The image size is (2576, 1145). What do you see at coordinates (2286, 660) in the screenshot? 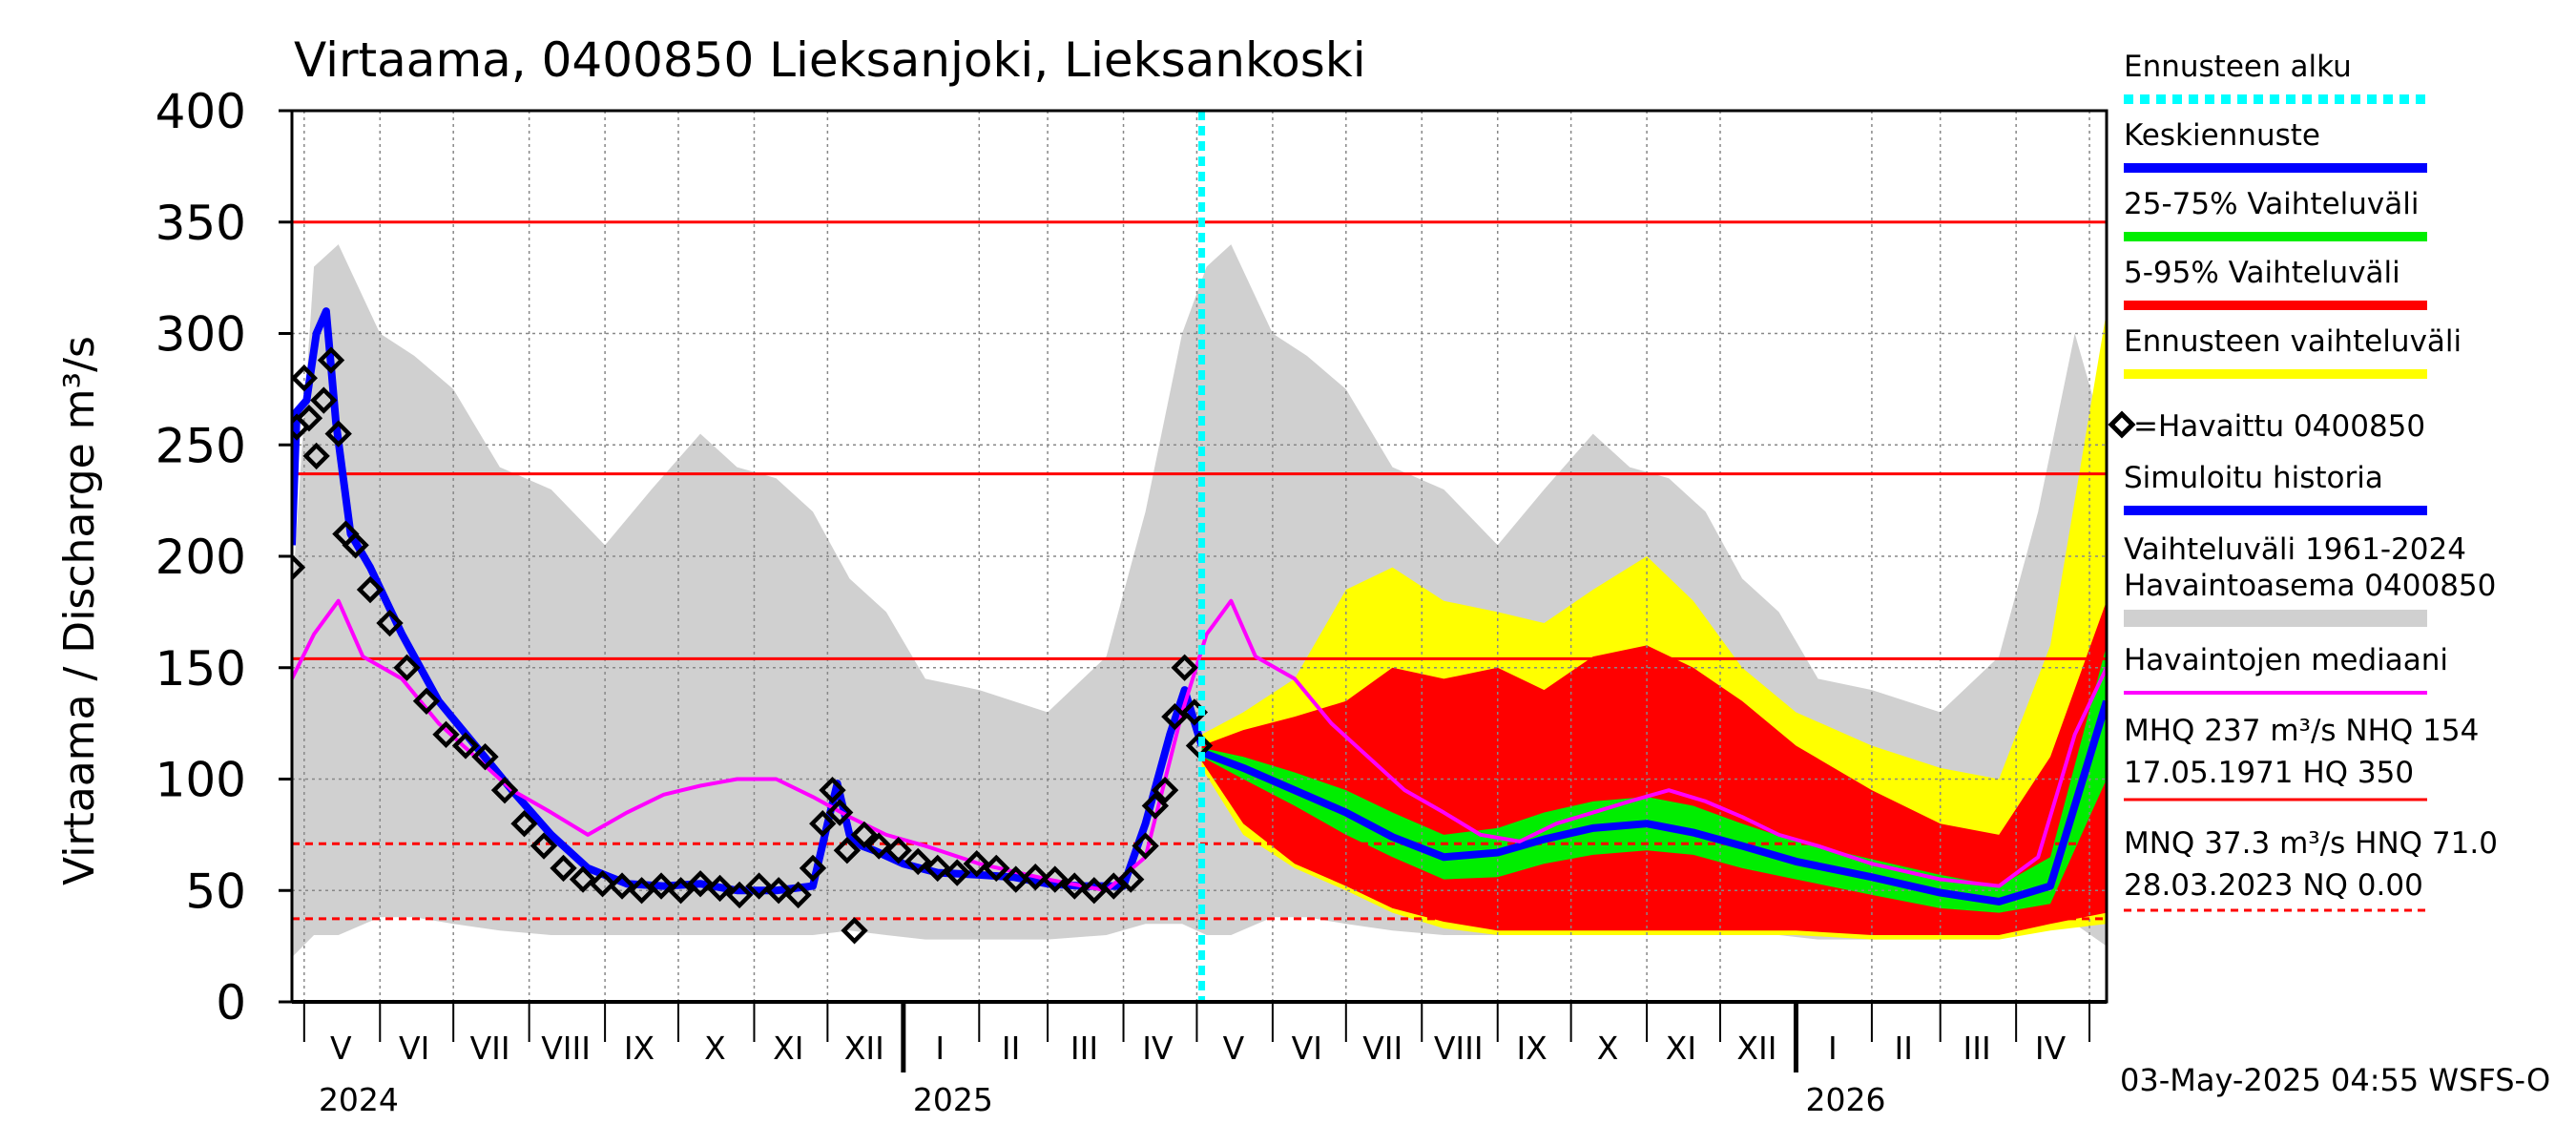
I see `legend-label: Havaintojen mediaani` at bounding box center [2286, 660].